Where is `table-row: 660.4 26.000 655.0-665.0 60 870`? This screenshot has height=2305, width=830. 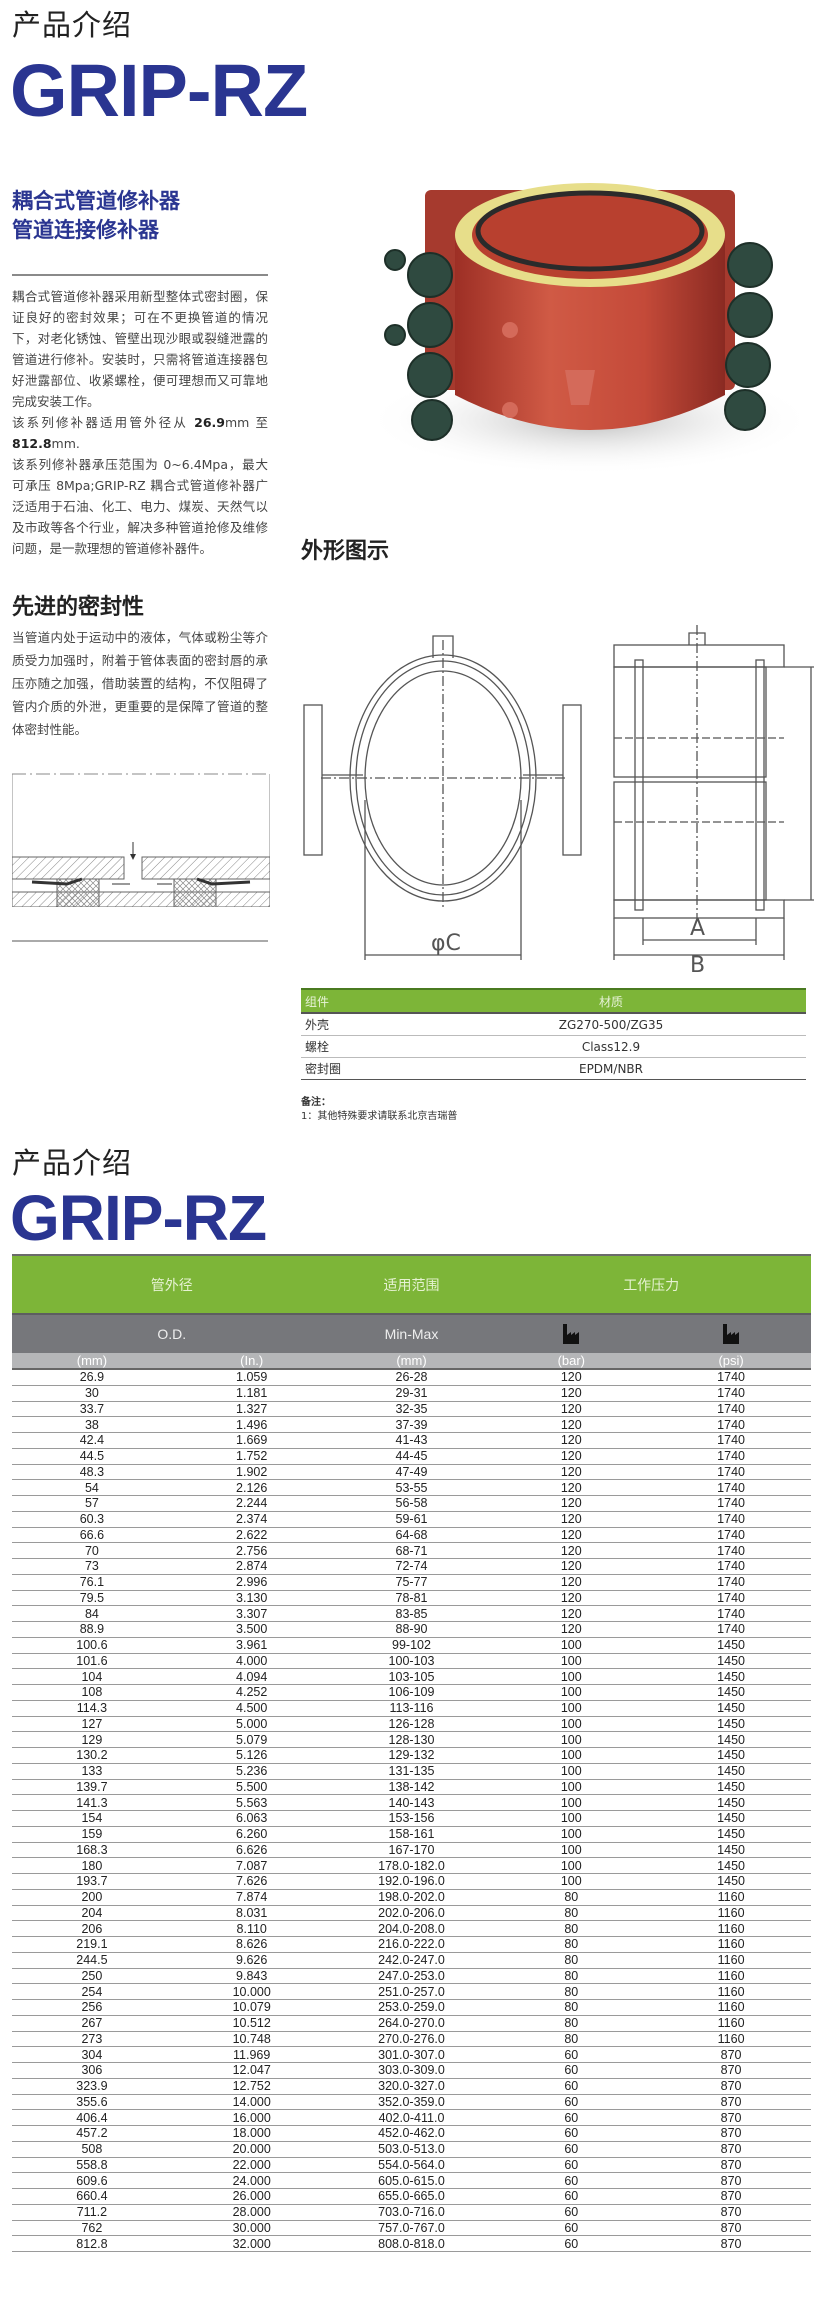 table-row: 660.4 26.000 655.0-665.0 60 870 is located at coordinates (411, 2197).